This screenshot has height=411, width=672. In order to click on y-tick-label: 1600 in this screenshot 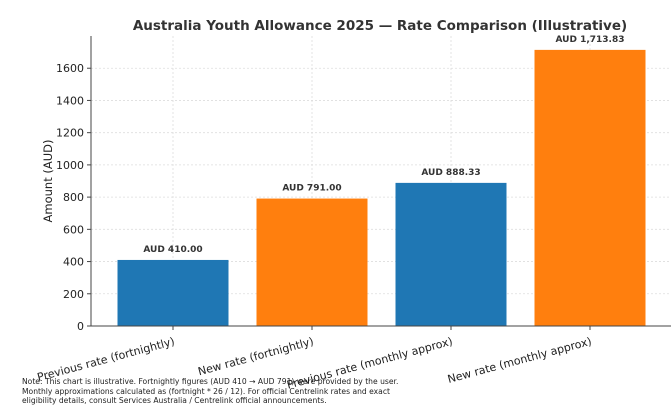, I will do `click(70, 68)`.